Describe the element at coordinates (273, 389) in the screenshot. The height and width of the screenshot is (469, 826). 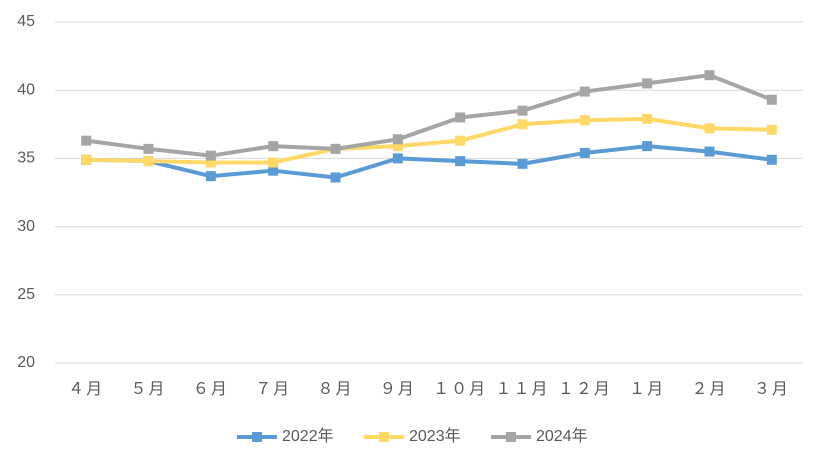
I see `x-tick-label: ７月` at that location.